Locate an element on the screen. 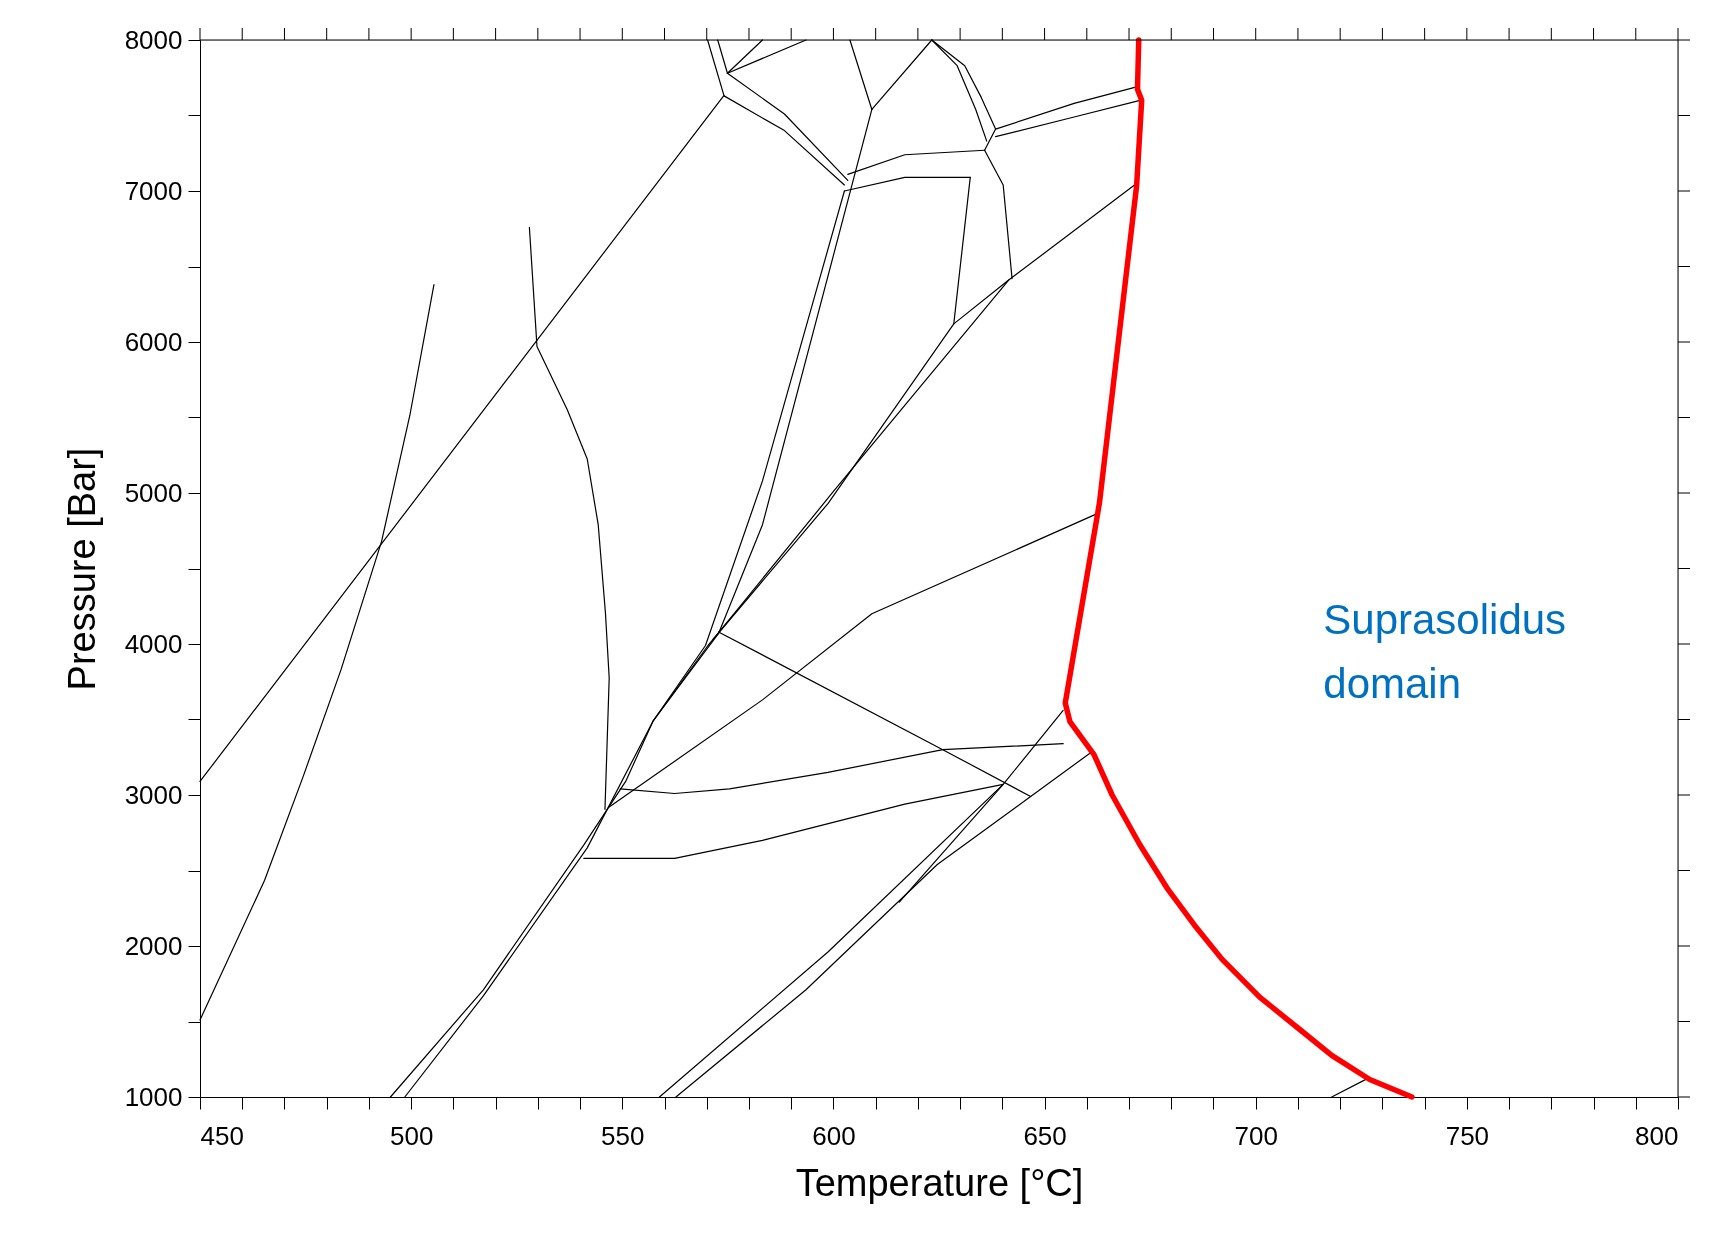  y-tick-label: 1000 is located at coordinates (153, 1096).